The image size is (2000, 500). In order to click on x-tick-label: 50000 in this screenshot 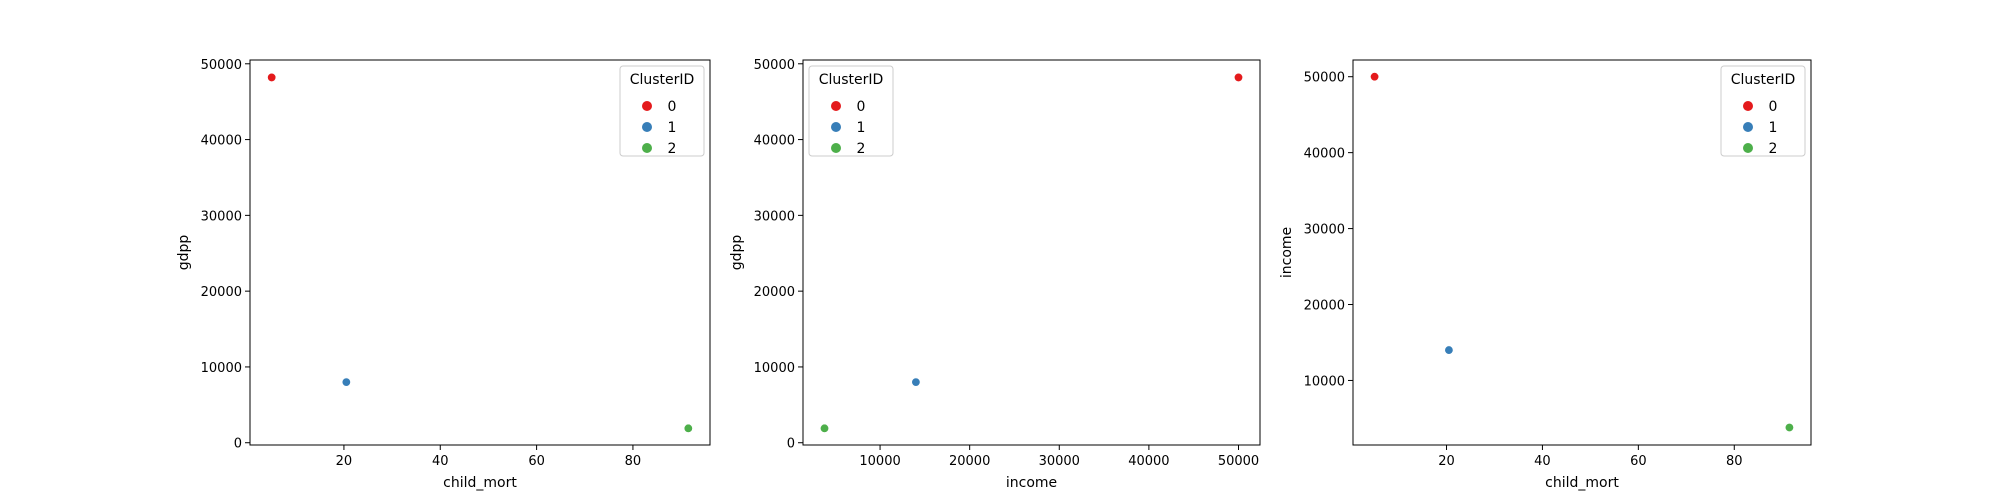, I will do `click(1238, 461)`.